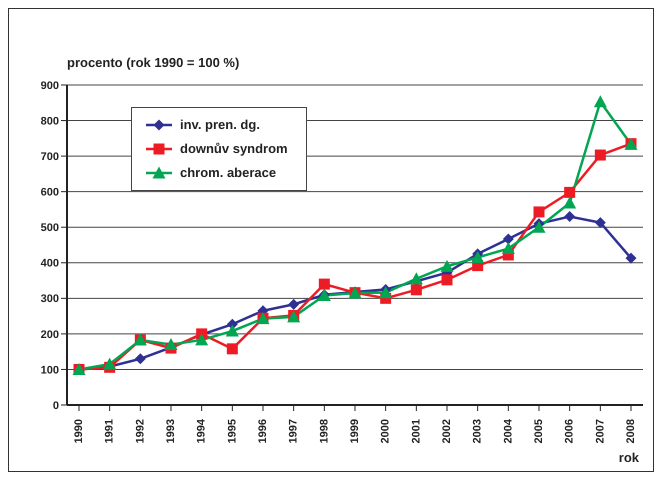  I want to click on y-tick-label: 200, so click(49, 334).